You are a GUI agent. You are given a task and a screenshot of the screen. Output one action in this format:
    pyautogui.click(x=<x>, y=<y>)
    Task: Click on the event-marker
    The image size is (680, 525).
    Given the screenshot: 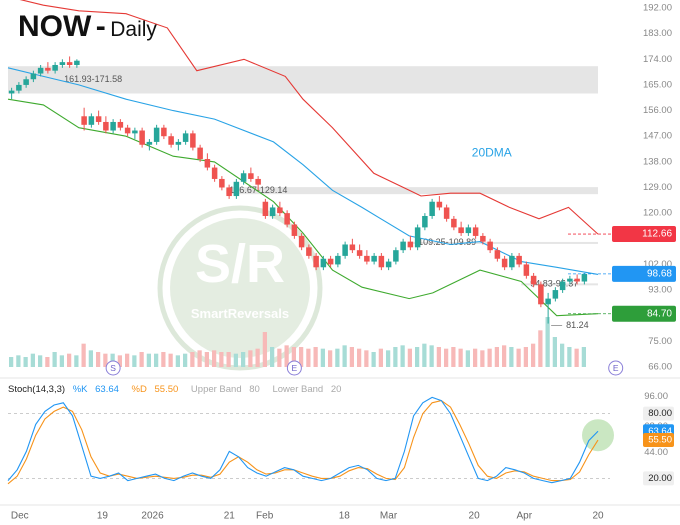 What is the action you would take?
    pyautogui.click(x=113, y=368)
    